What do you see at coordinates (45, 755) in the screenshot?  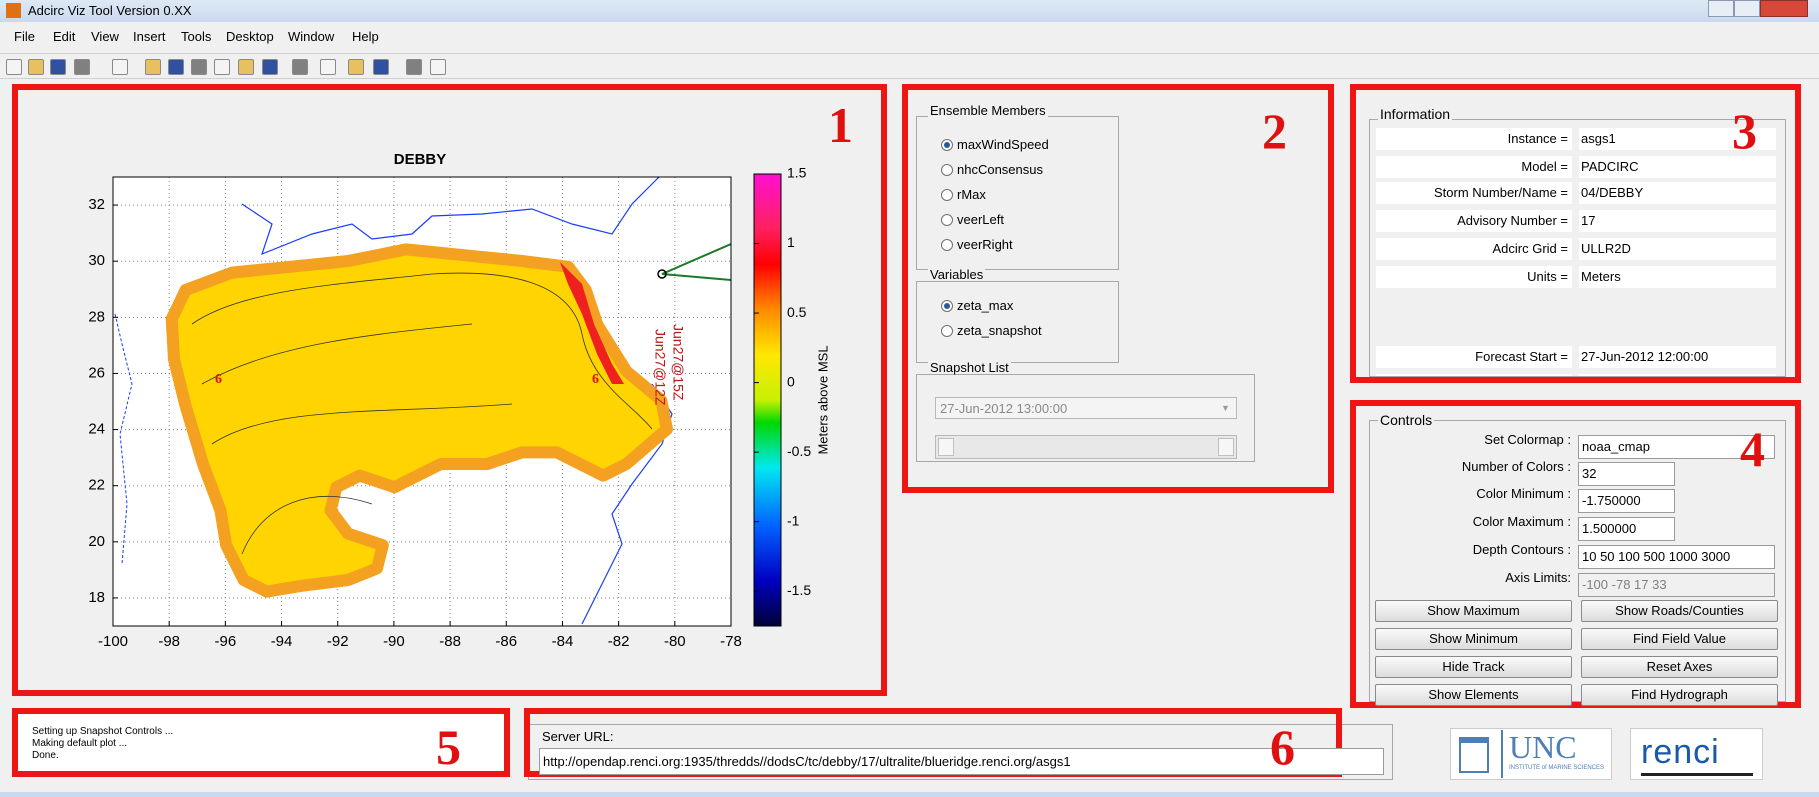 I see `status-line: Done.` at bounding box center [45, 755].